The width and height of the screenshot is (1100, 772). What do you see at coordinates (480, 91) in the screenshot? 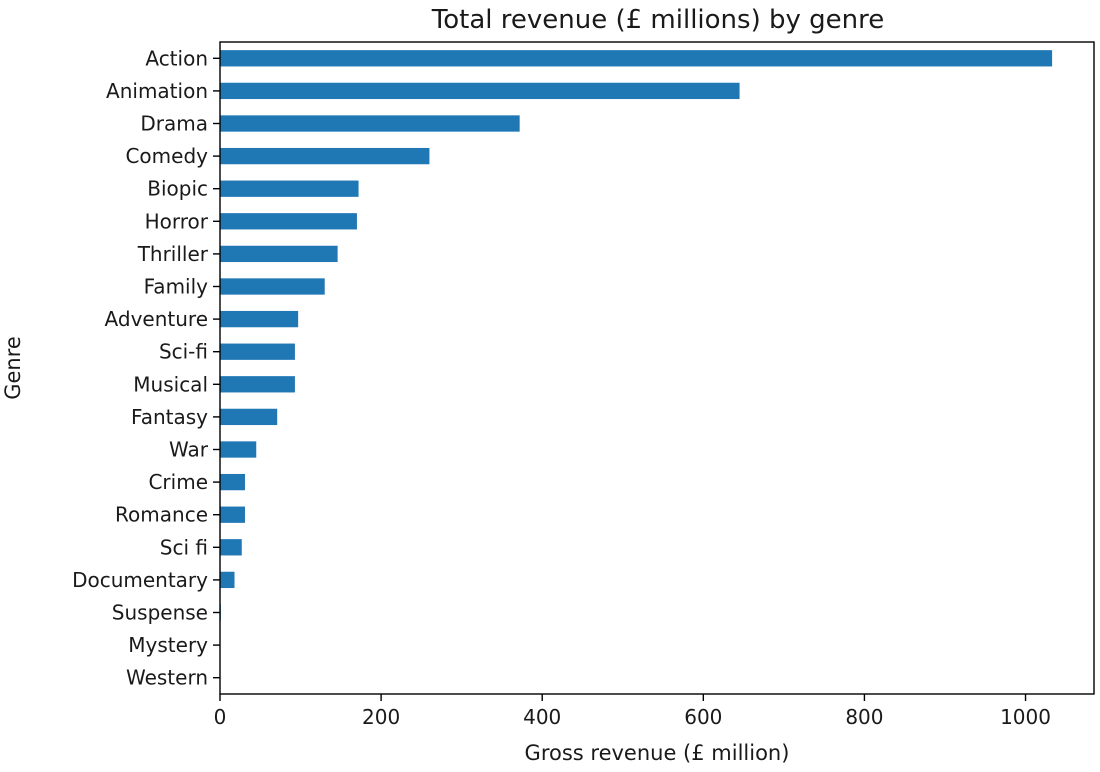
I see `bar-animation` at bounding box center [480, 91].